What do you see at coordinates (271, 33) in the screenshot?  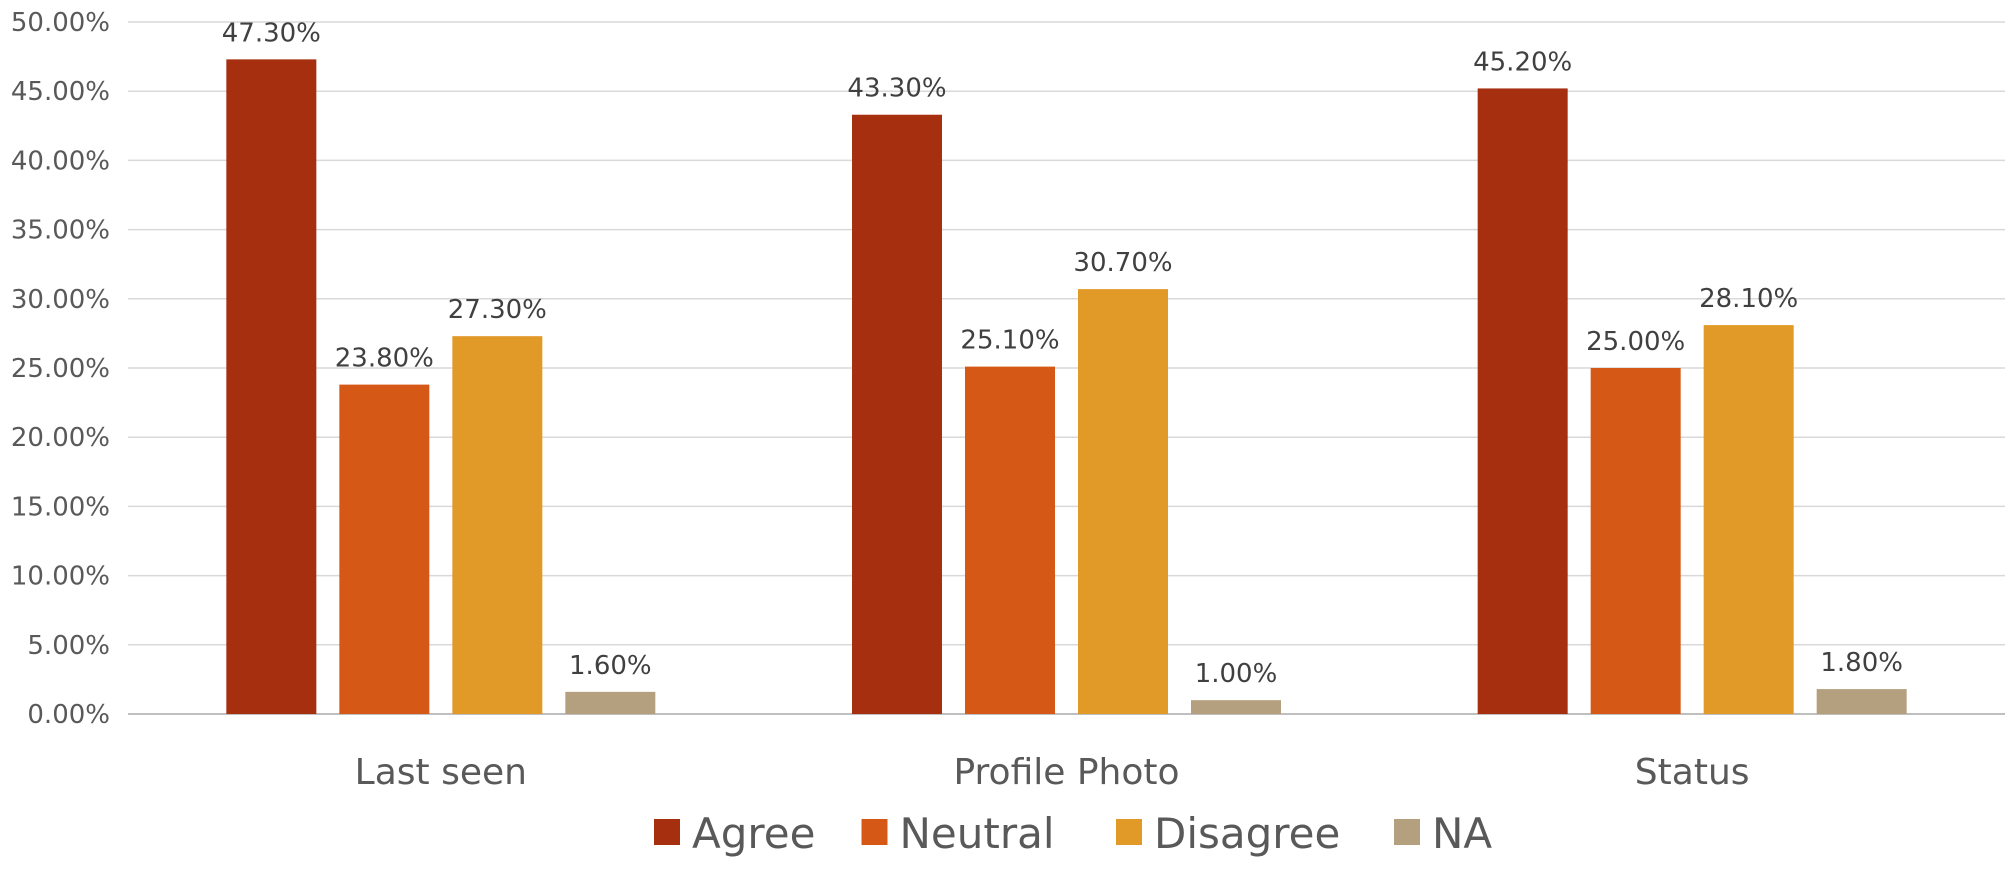 I see `data-label: 47.30%` at bounding box center [271, 33].